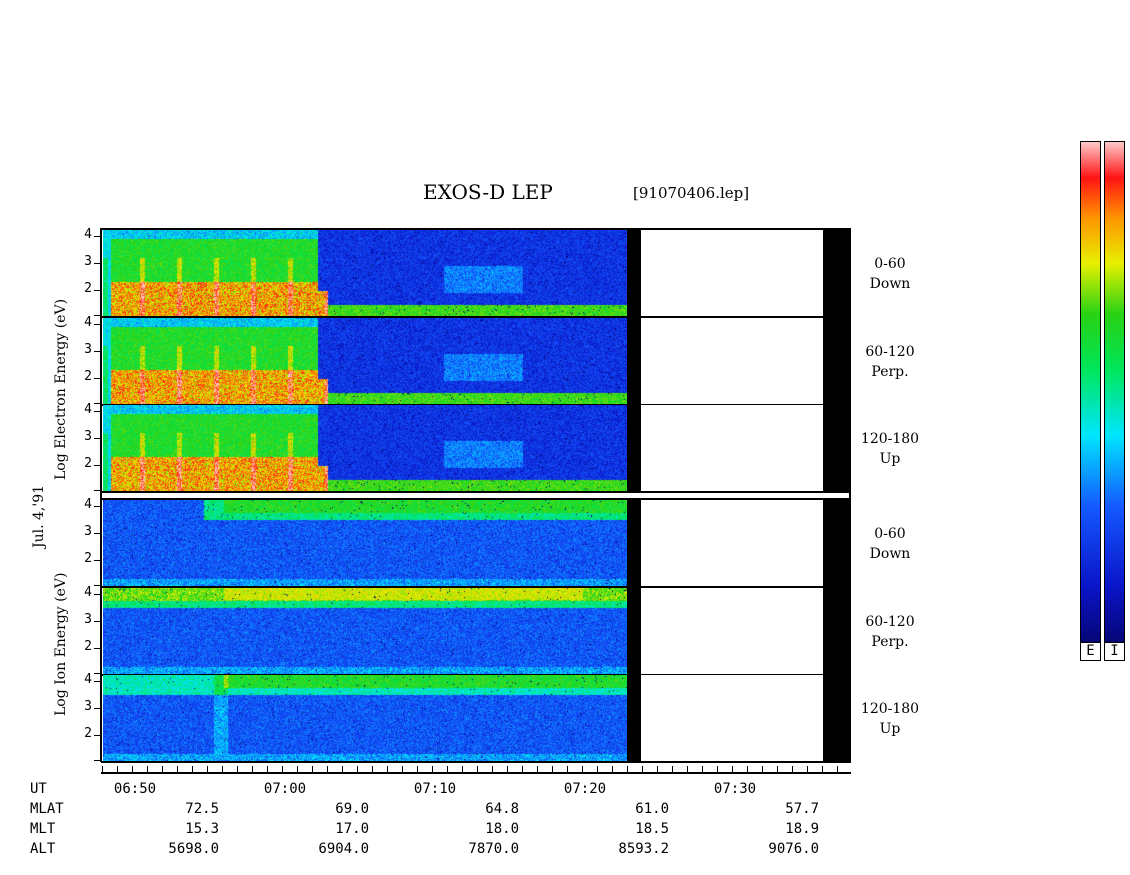 Image resolution: width=1130 pixels, height=875 pixels. What do you see at coordinates (502, 829) in the screenshot?
I see `time-mlt-value: 18.0` at bounding box center [502, 829].